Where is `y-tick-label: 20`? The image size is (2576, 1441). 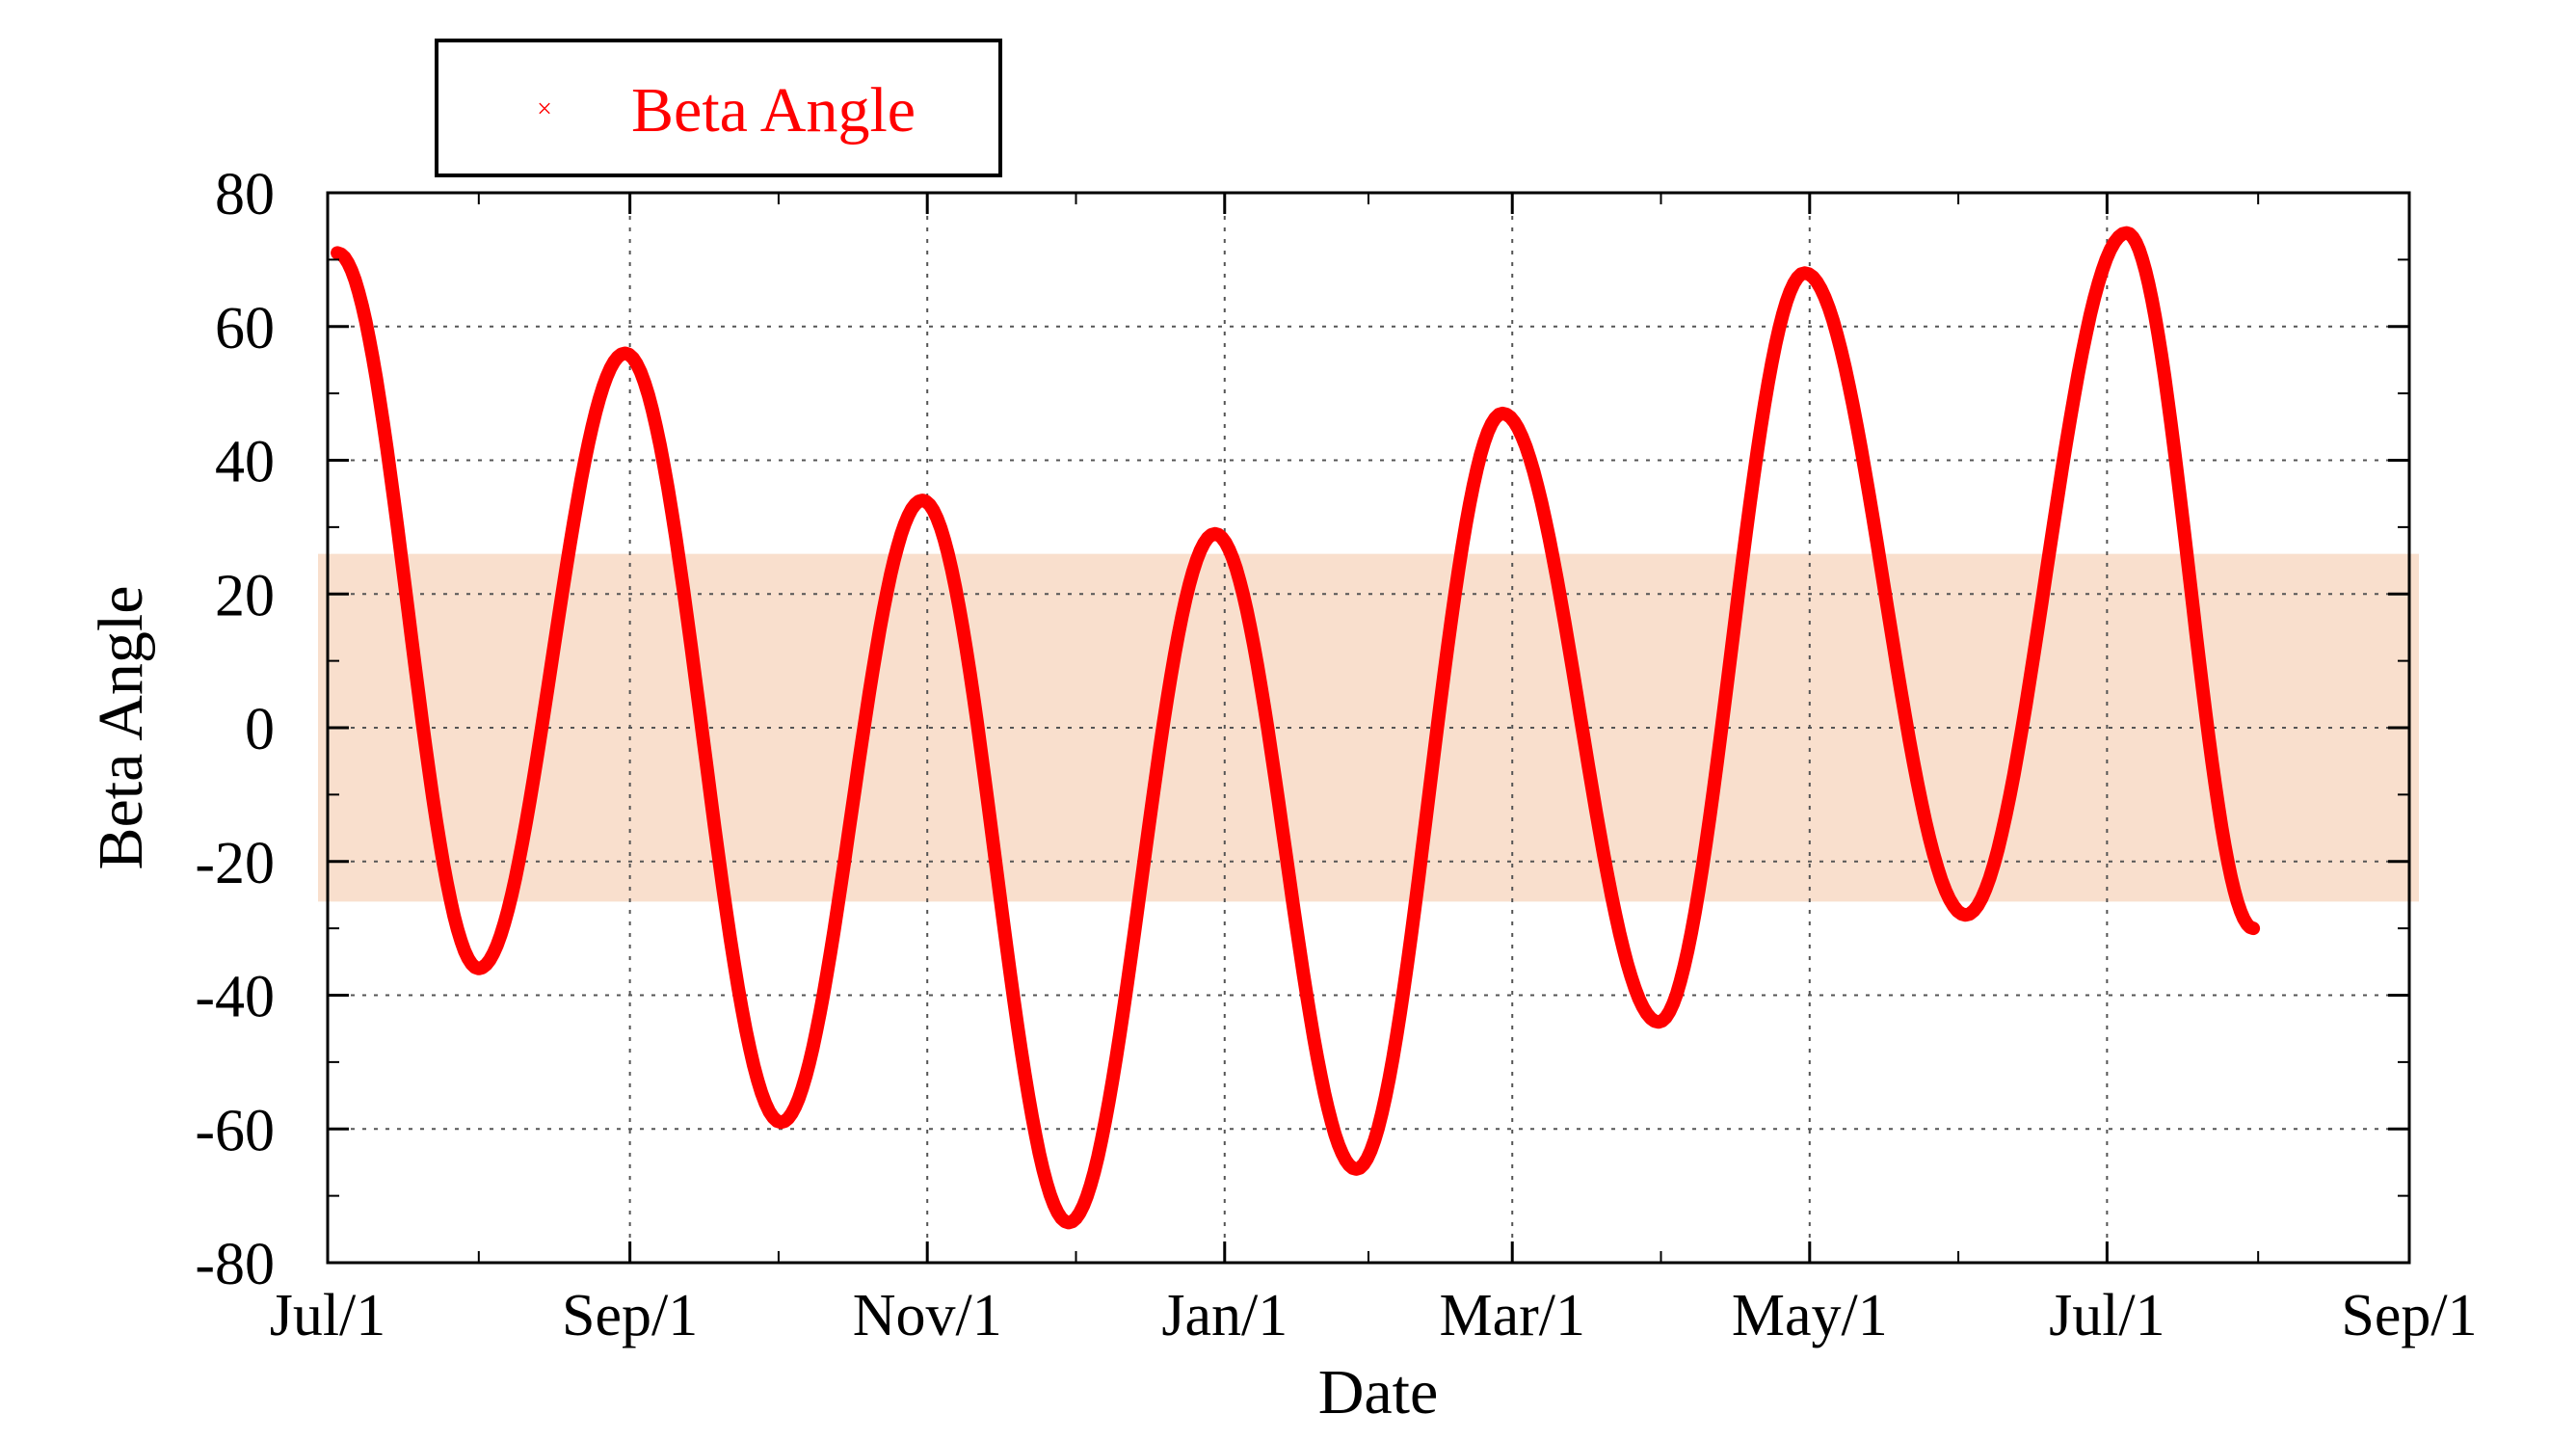
y-tick-label: 20 is located at coordinates (245, 595).